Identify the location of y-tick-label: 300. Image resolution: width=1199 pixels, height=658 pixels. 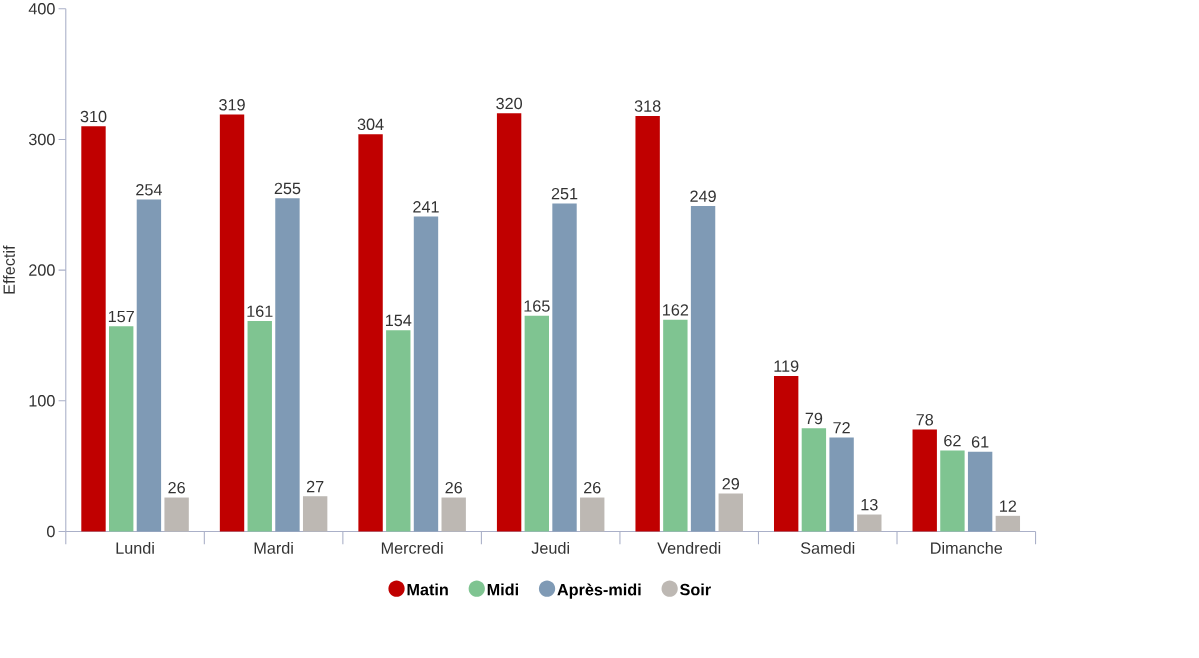
(41, 139).